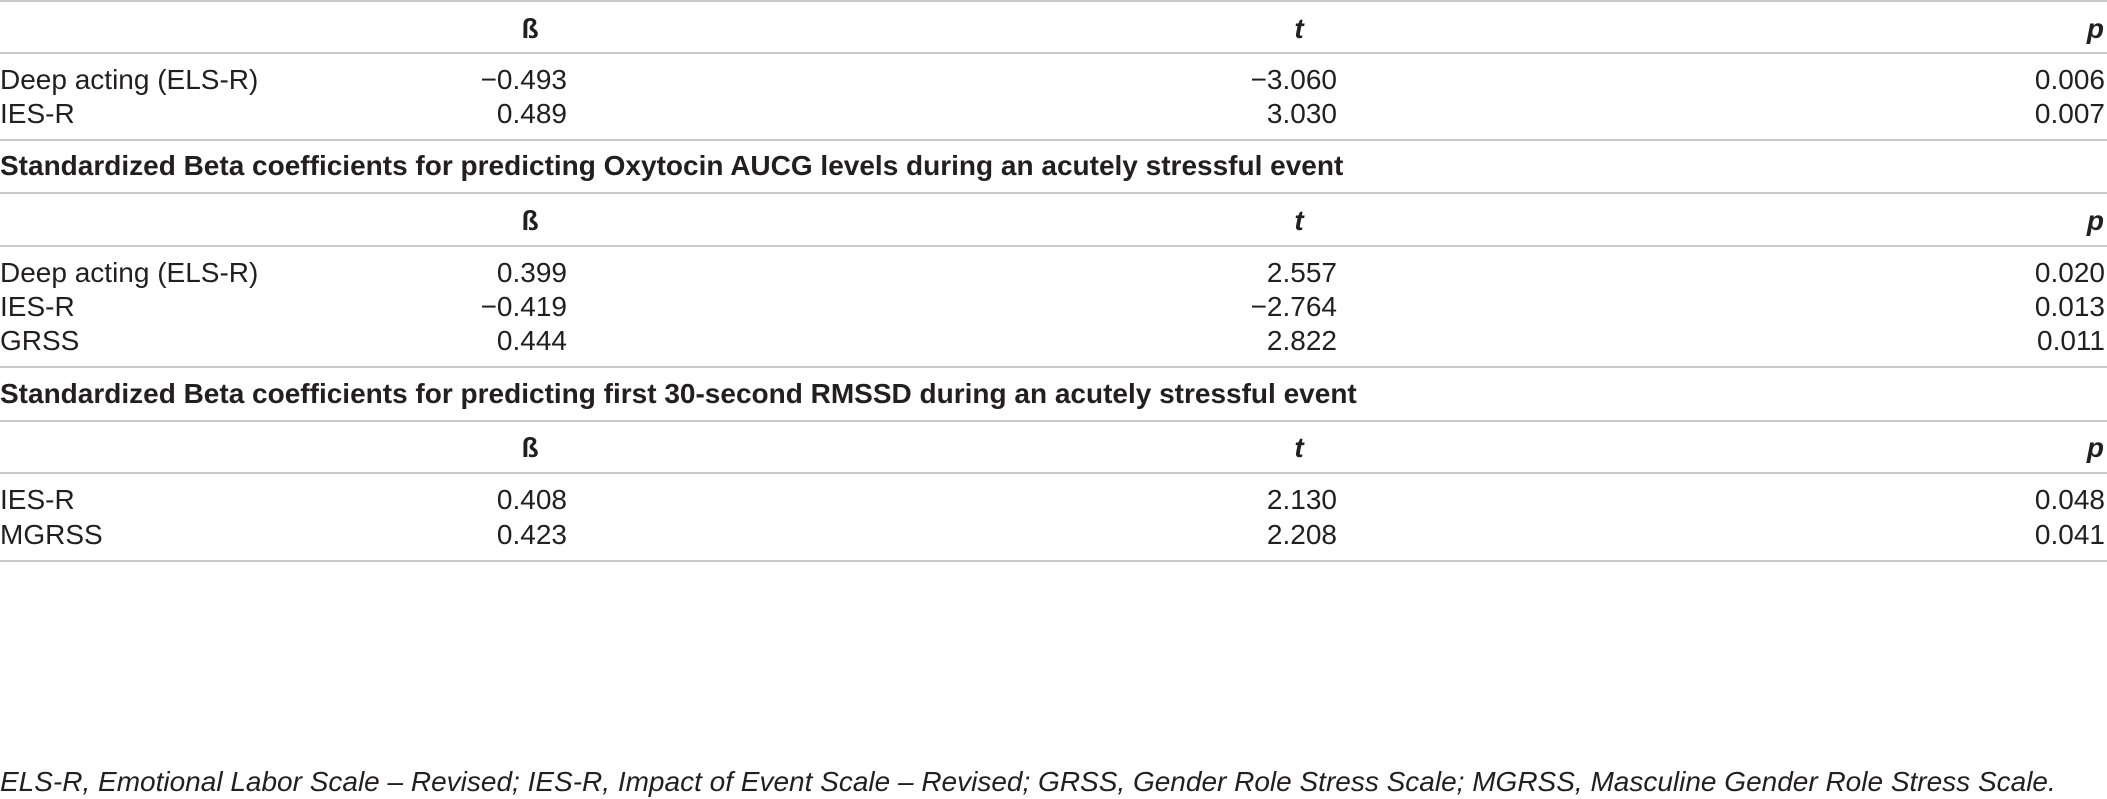 This screenshot has width=2107, height=799. Describe the element at coordinates (531, 113) in the screenshot. I see `row-beta: 0.489` at that location.